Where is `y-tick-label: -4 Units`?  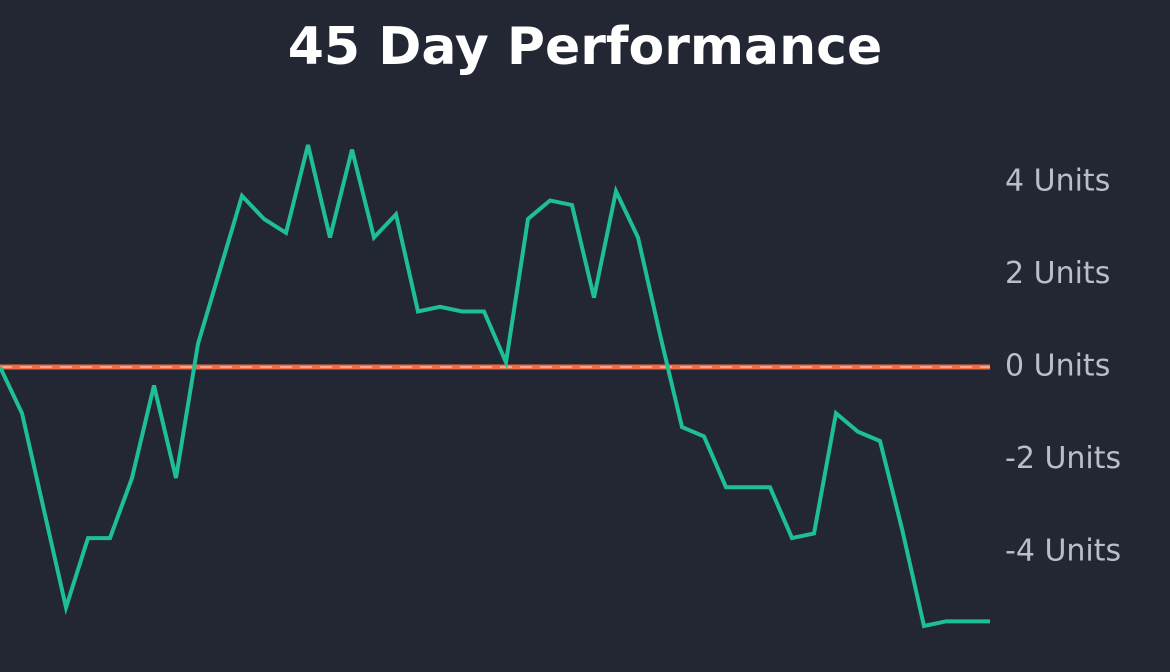
y-tick-label: -4 Units is located at coordinates (1063, 550).